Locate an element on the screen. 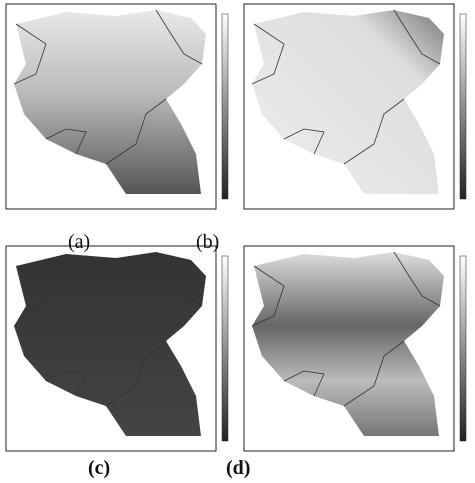 The image size is (475, 483). panel-label: (d) is located at coordinates (238, 468).